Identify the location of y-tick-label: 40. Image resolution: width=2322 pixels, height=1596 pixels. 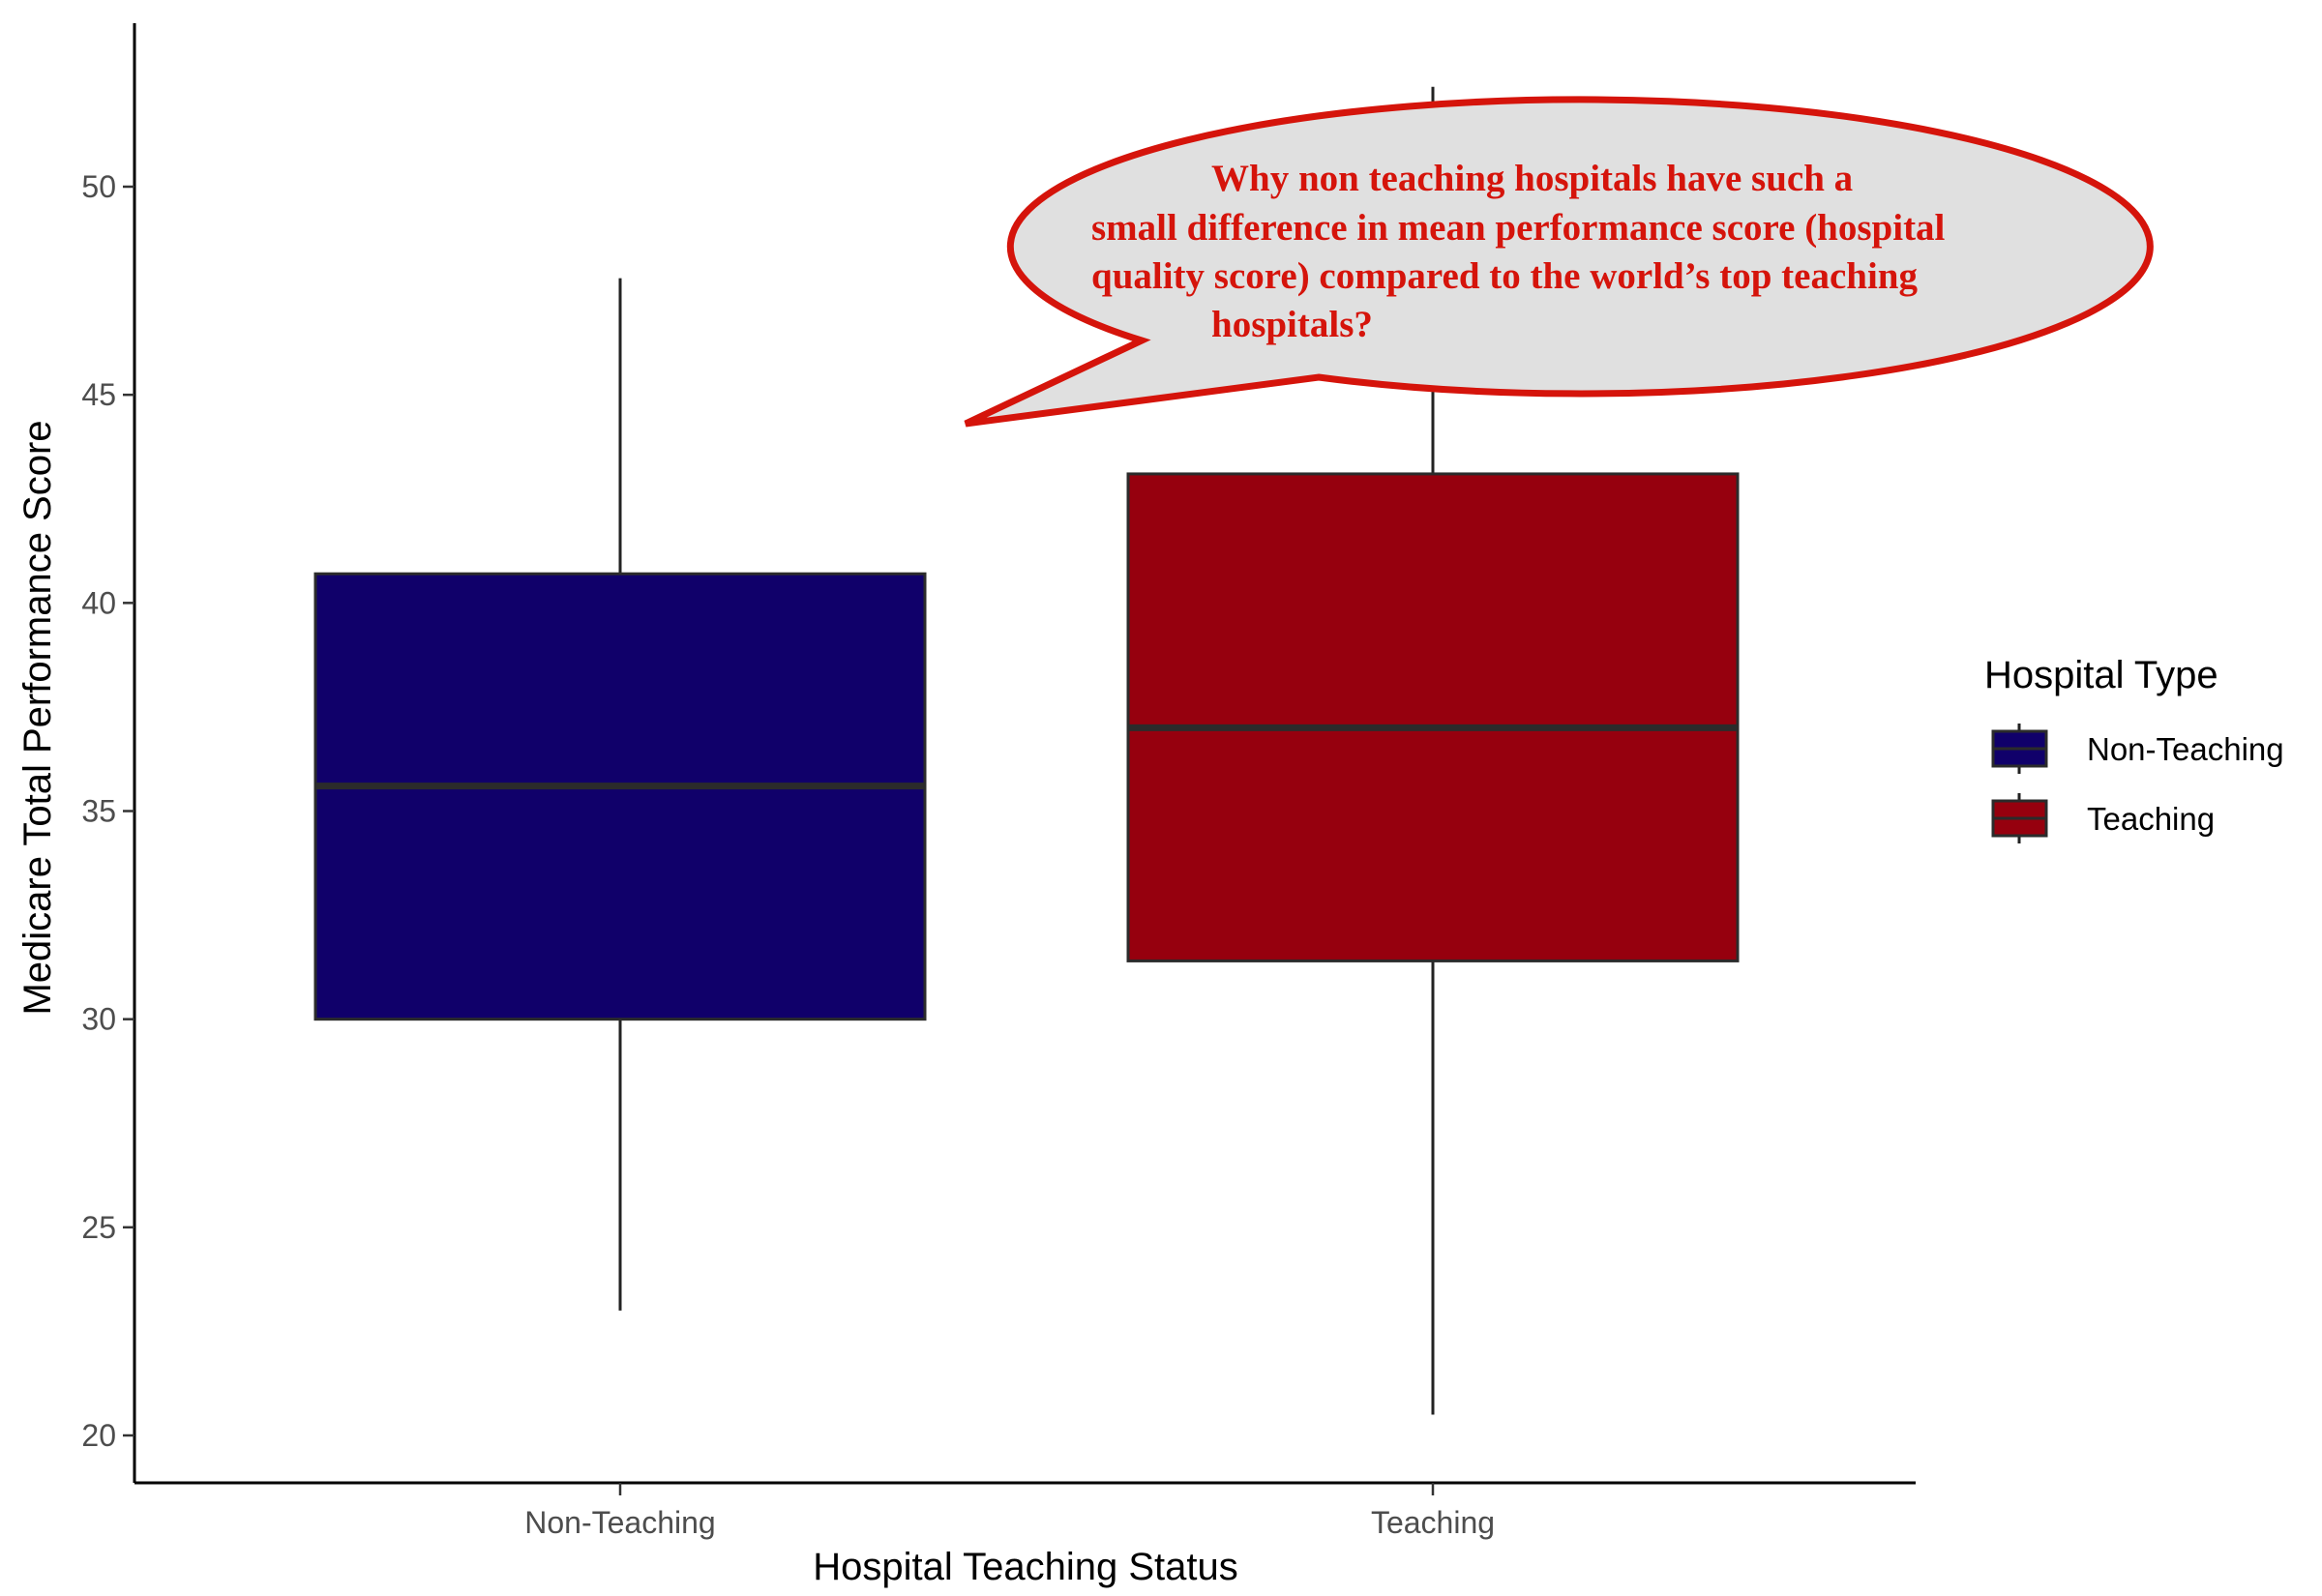
(98, 602).